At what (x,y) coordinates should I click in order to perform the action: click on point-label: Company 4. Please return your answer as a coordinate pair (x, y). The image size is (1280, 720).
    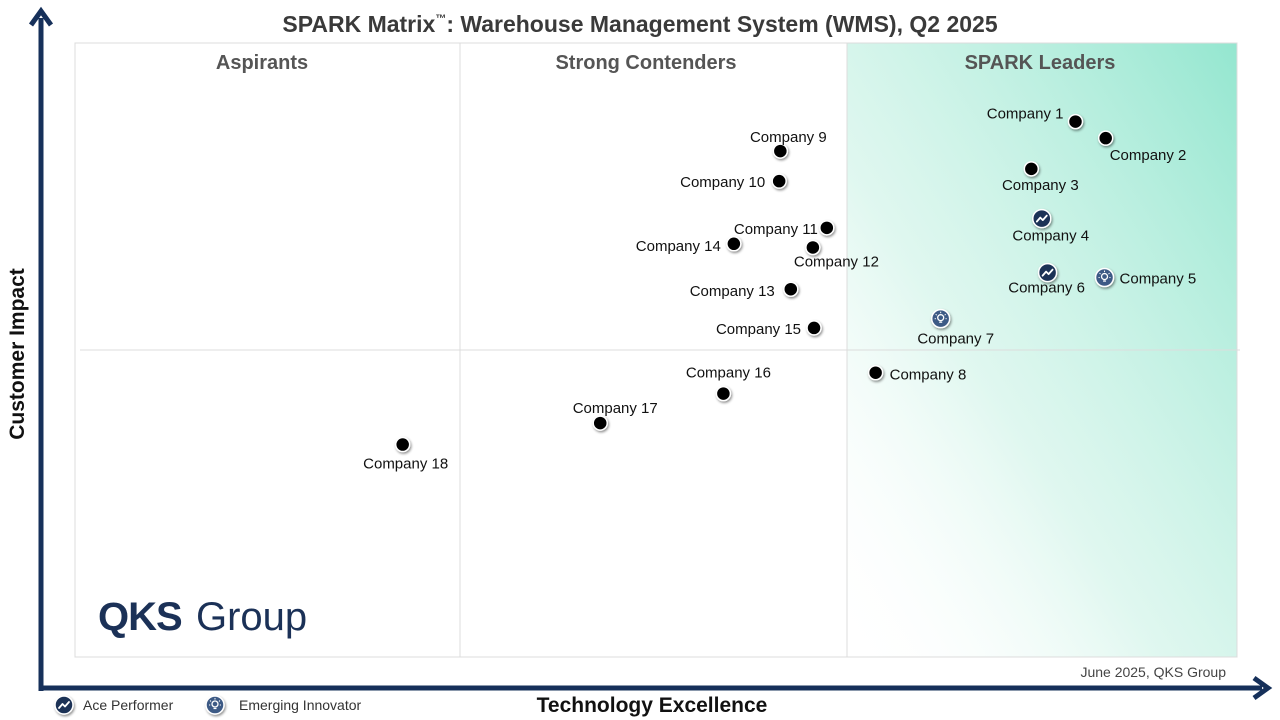
    Looking at the image, I should click on (1050, 236).